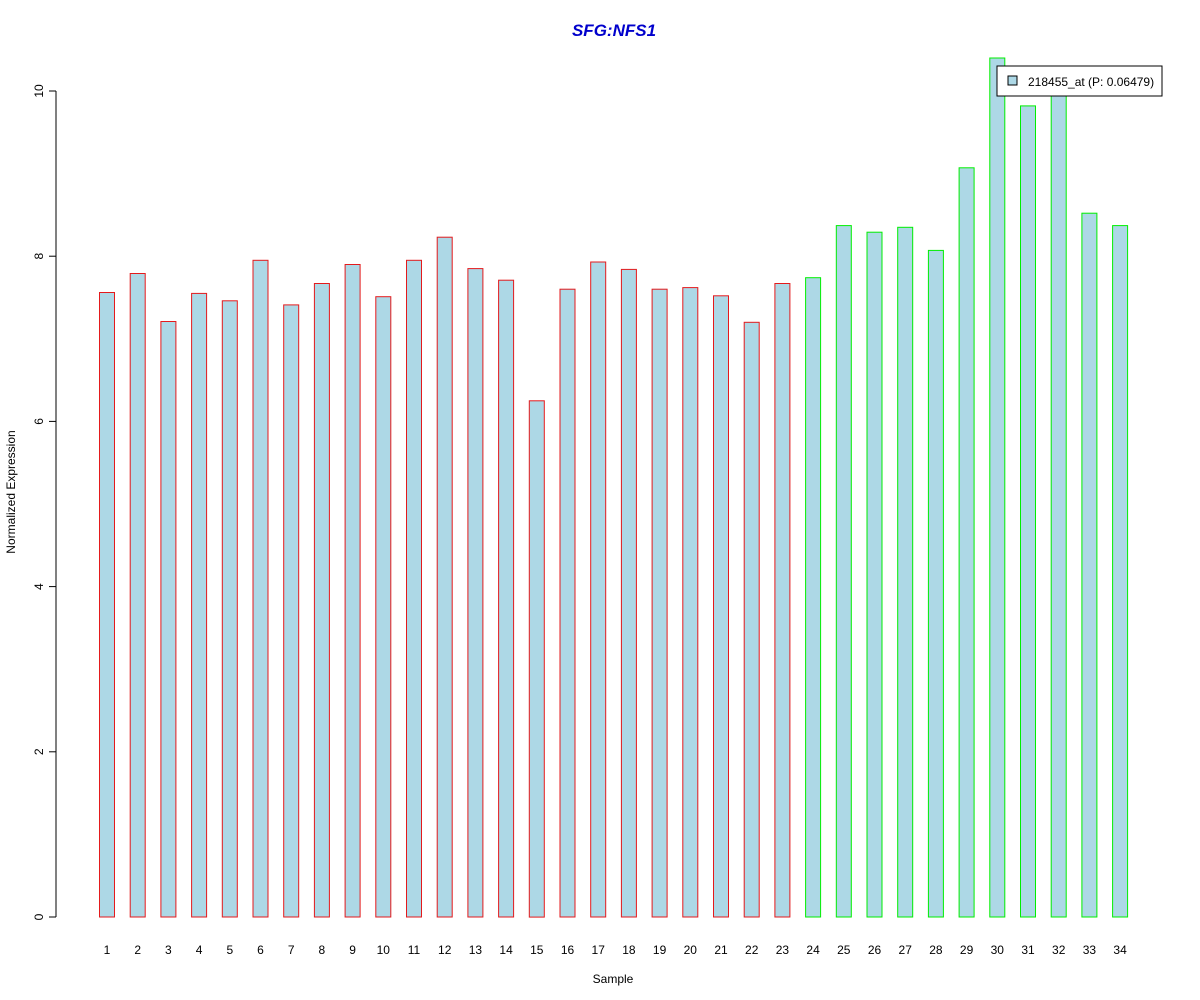 Image resolution: width=1200 pixels, height=1000 pixels. Describe the element at coordinates (752, 950) in the screenshot. I see `x-tick-label: 22` at that location.